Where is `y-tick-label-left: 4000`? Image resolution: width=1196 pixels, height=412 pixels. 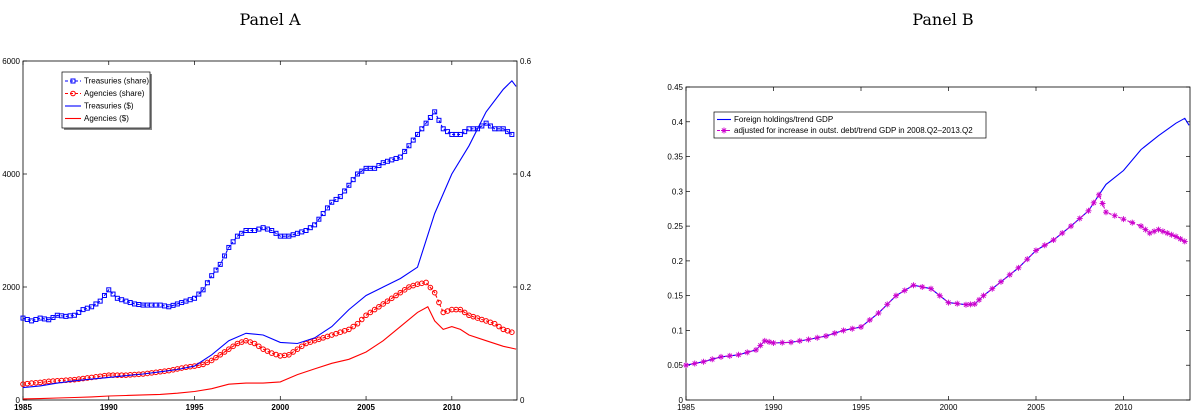
y-tick-label-left: 4000 is located at coordinates (11, 174).